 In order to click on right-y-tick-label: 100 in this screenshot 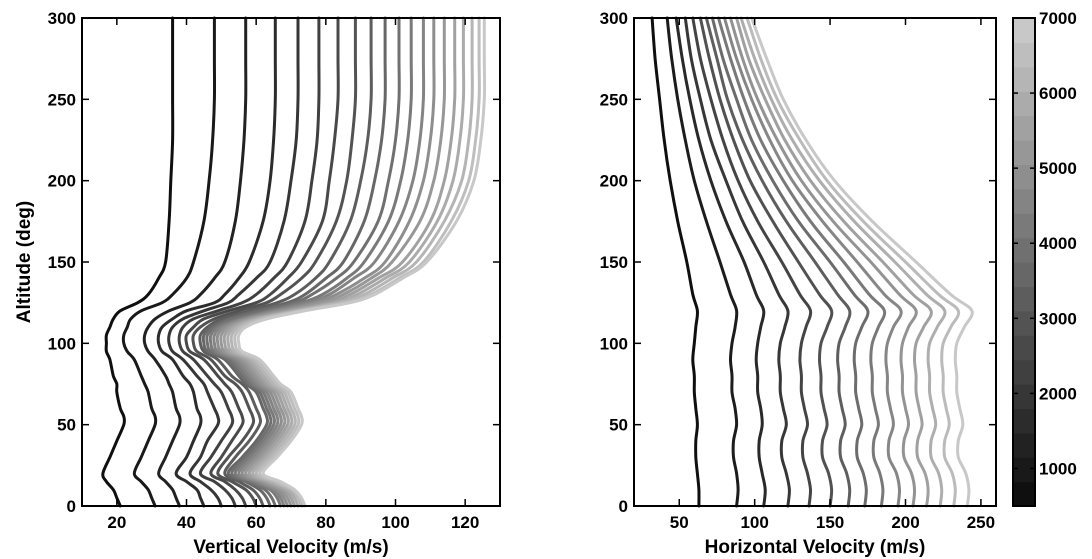, I will do `click(614, 343)`.